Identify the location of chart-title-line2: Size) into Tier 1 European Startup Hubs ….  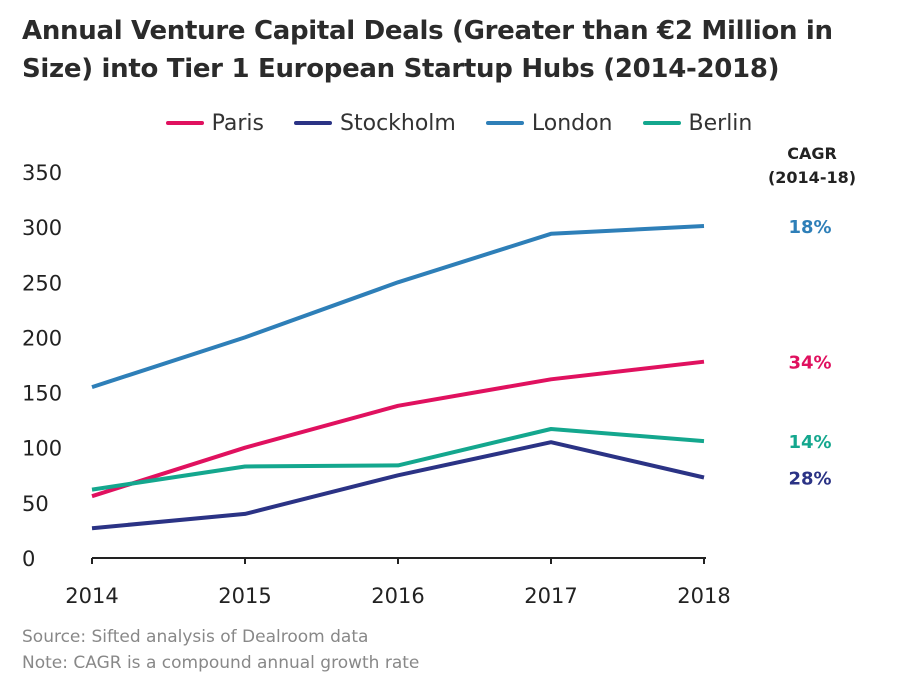
(401, 69).